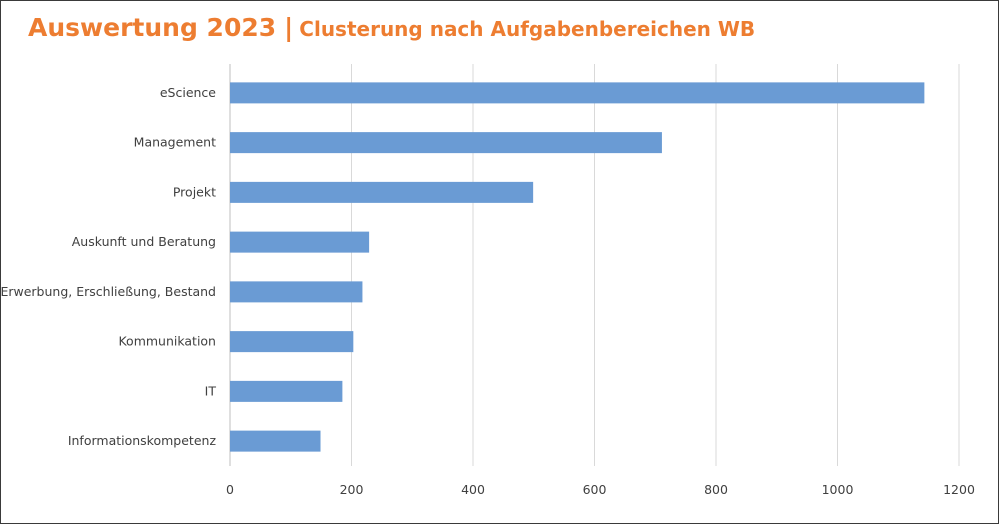  I want to click on x-tick-label: 1200, so click(959, 489).